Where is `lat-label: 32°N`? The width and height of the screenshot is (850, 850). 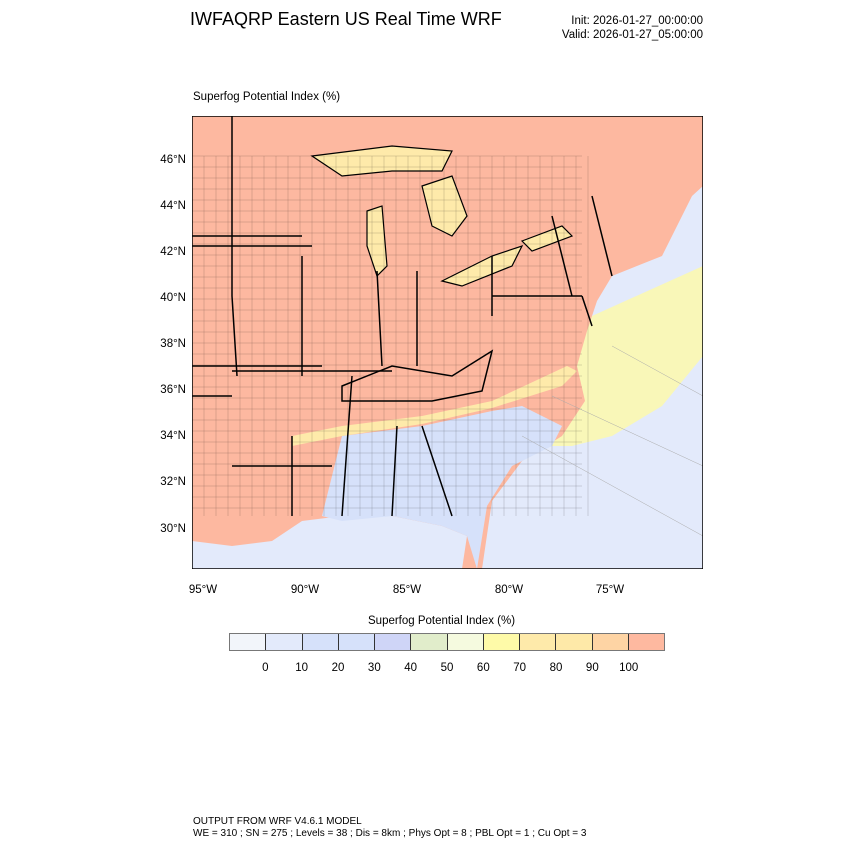
lat-label: 32°N is located at coordinates (173, 482).